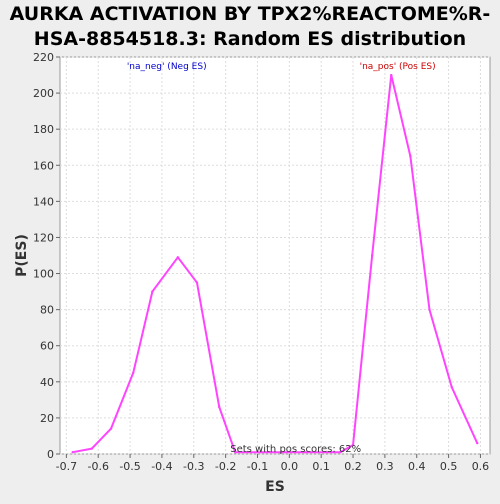  I want to click on pos-scores-footnote: Sets with pos scores: 62%, so click(295, 449).